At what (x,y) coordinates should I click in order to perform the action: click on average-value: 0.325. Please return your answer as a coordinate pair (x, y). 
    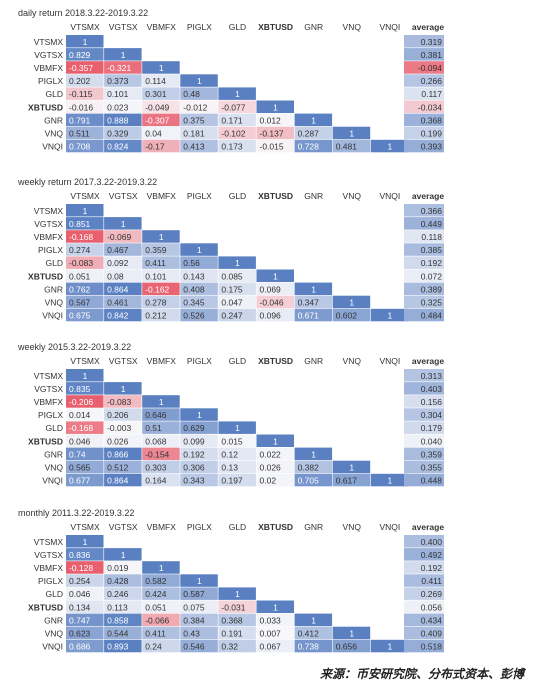
    Looking at the image, I should click on (432, 303).